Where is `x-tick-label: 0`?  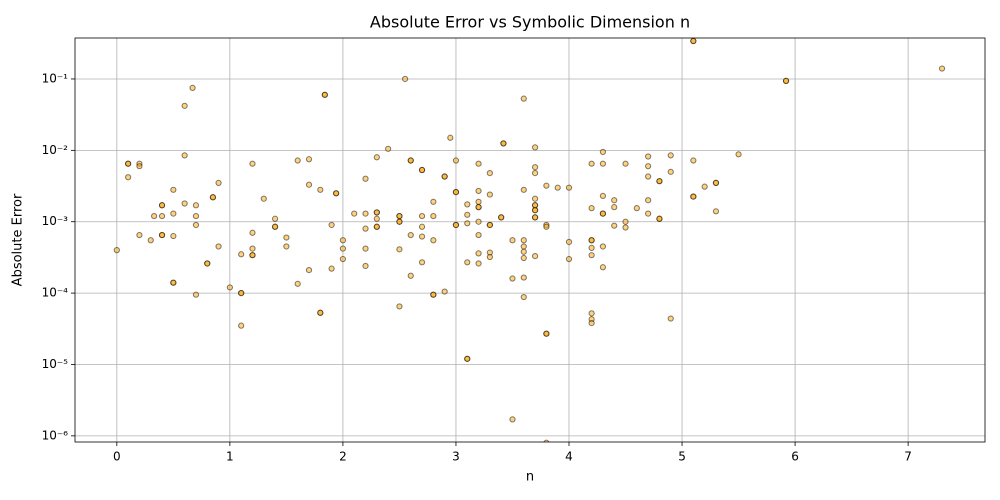
x-tick-label: 0 is located at coordinates (117, 457).